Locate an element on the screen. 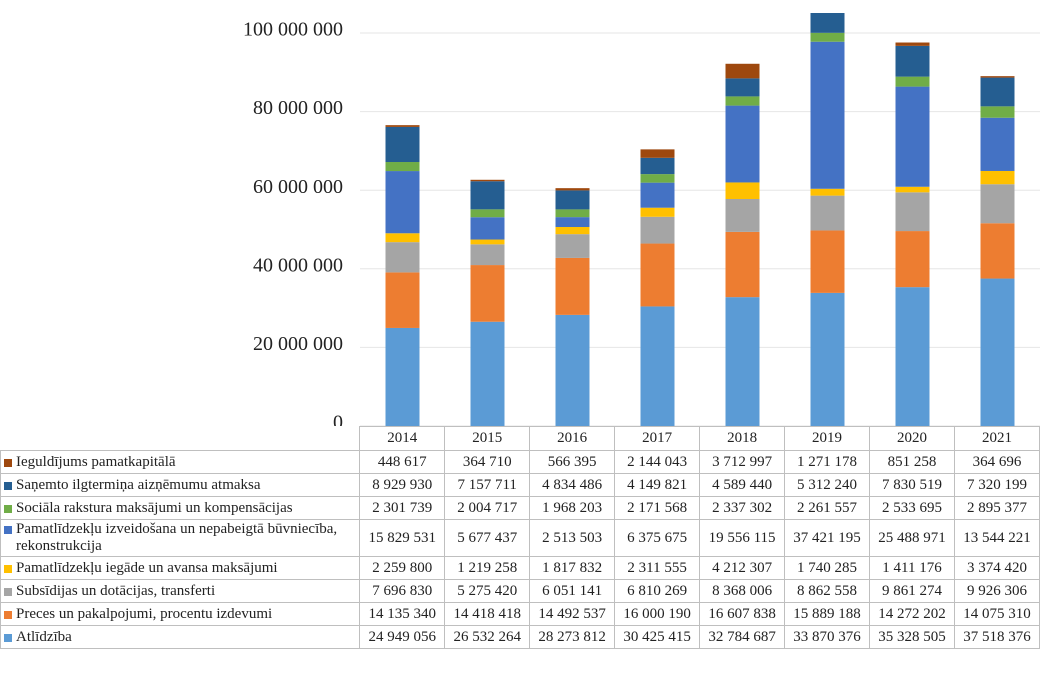  value-label: 33 870 376 is located at coordinates (827, 637).